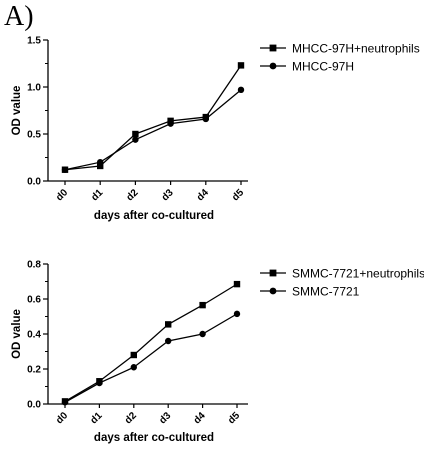  I want to click on y-tick-label: 0.6, so click(34, 300).